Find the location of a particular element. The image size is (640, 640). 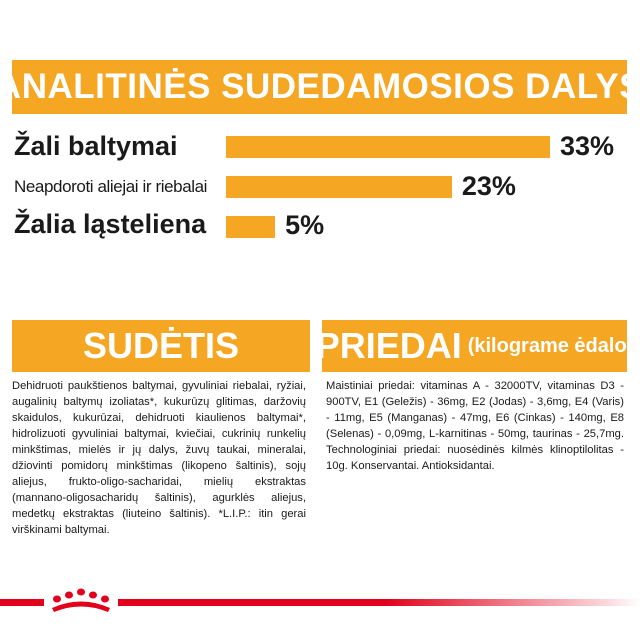

analytics-title-bar: ANALITINĖS SUDEDAMOSIOS DALYS is located at coordinates (320, 87).